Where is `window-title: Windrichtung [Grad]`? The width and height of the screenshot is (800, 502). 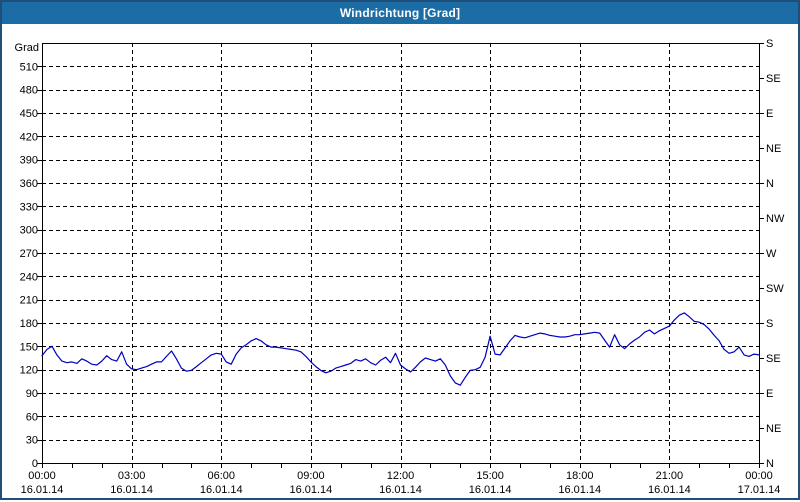 window-title: Windrichtung [Grad] is located at coordinates (400, 13).